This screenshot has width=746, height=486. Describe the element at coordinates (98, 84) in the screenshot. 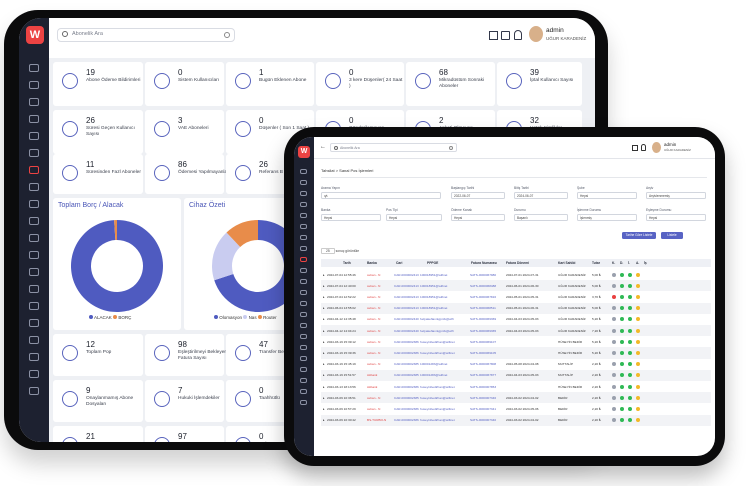

I see `stat-card: 19 Abone Ödeme Bildirimleri` at that location.